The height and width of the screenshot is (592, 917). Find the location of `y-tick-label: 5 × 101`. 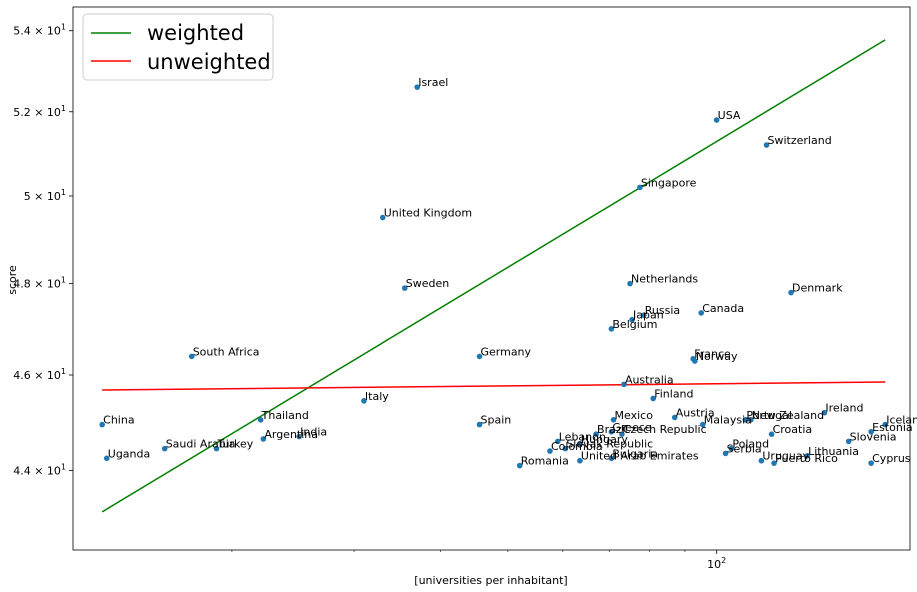

y-tick-label: 5 × 101 is located at coordinates (45, 195).